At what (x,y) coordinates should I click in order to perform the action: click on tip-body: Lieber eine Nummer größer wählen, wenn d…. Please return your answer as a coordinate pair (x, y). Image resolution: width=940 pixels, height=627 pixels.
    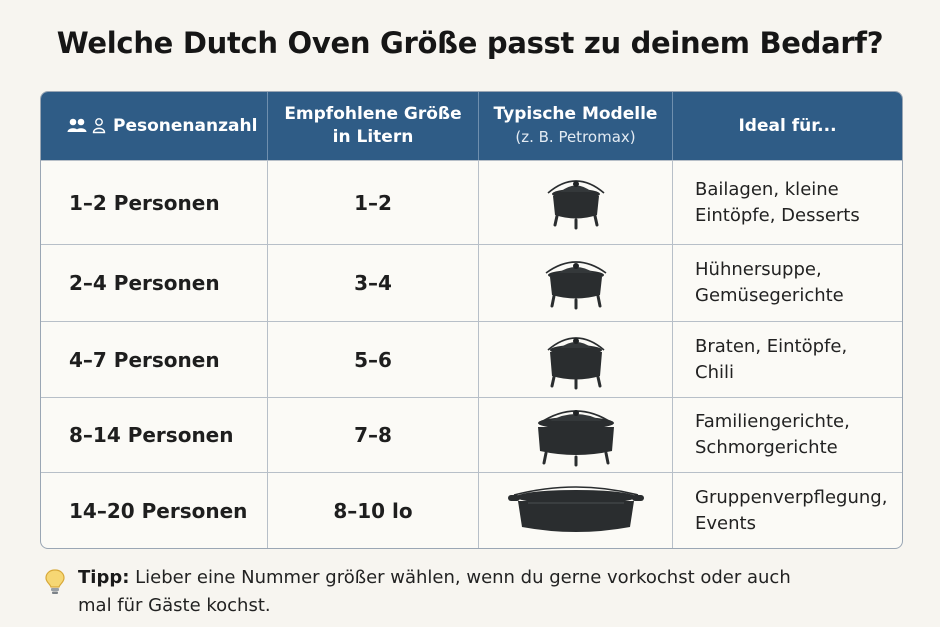
    Looking at the image, I should click on (434, 591).